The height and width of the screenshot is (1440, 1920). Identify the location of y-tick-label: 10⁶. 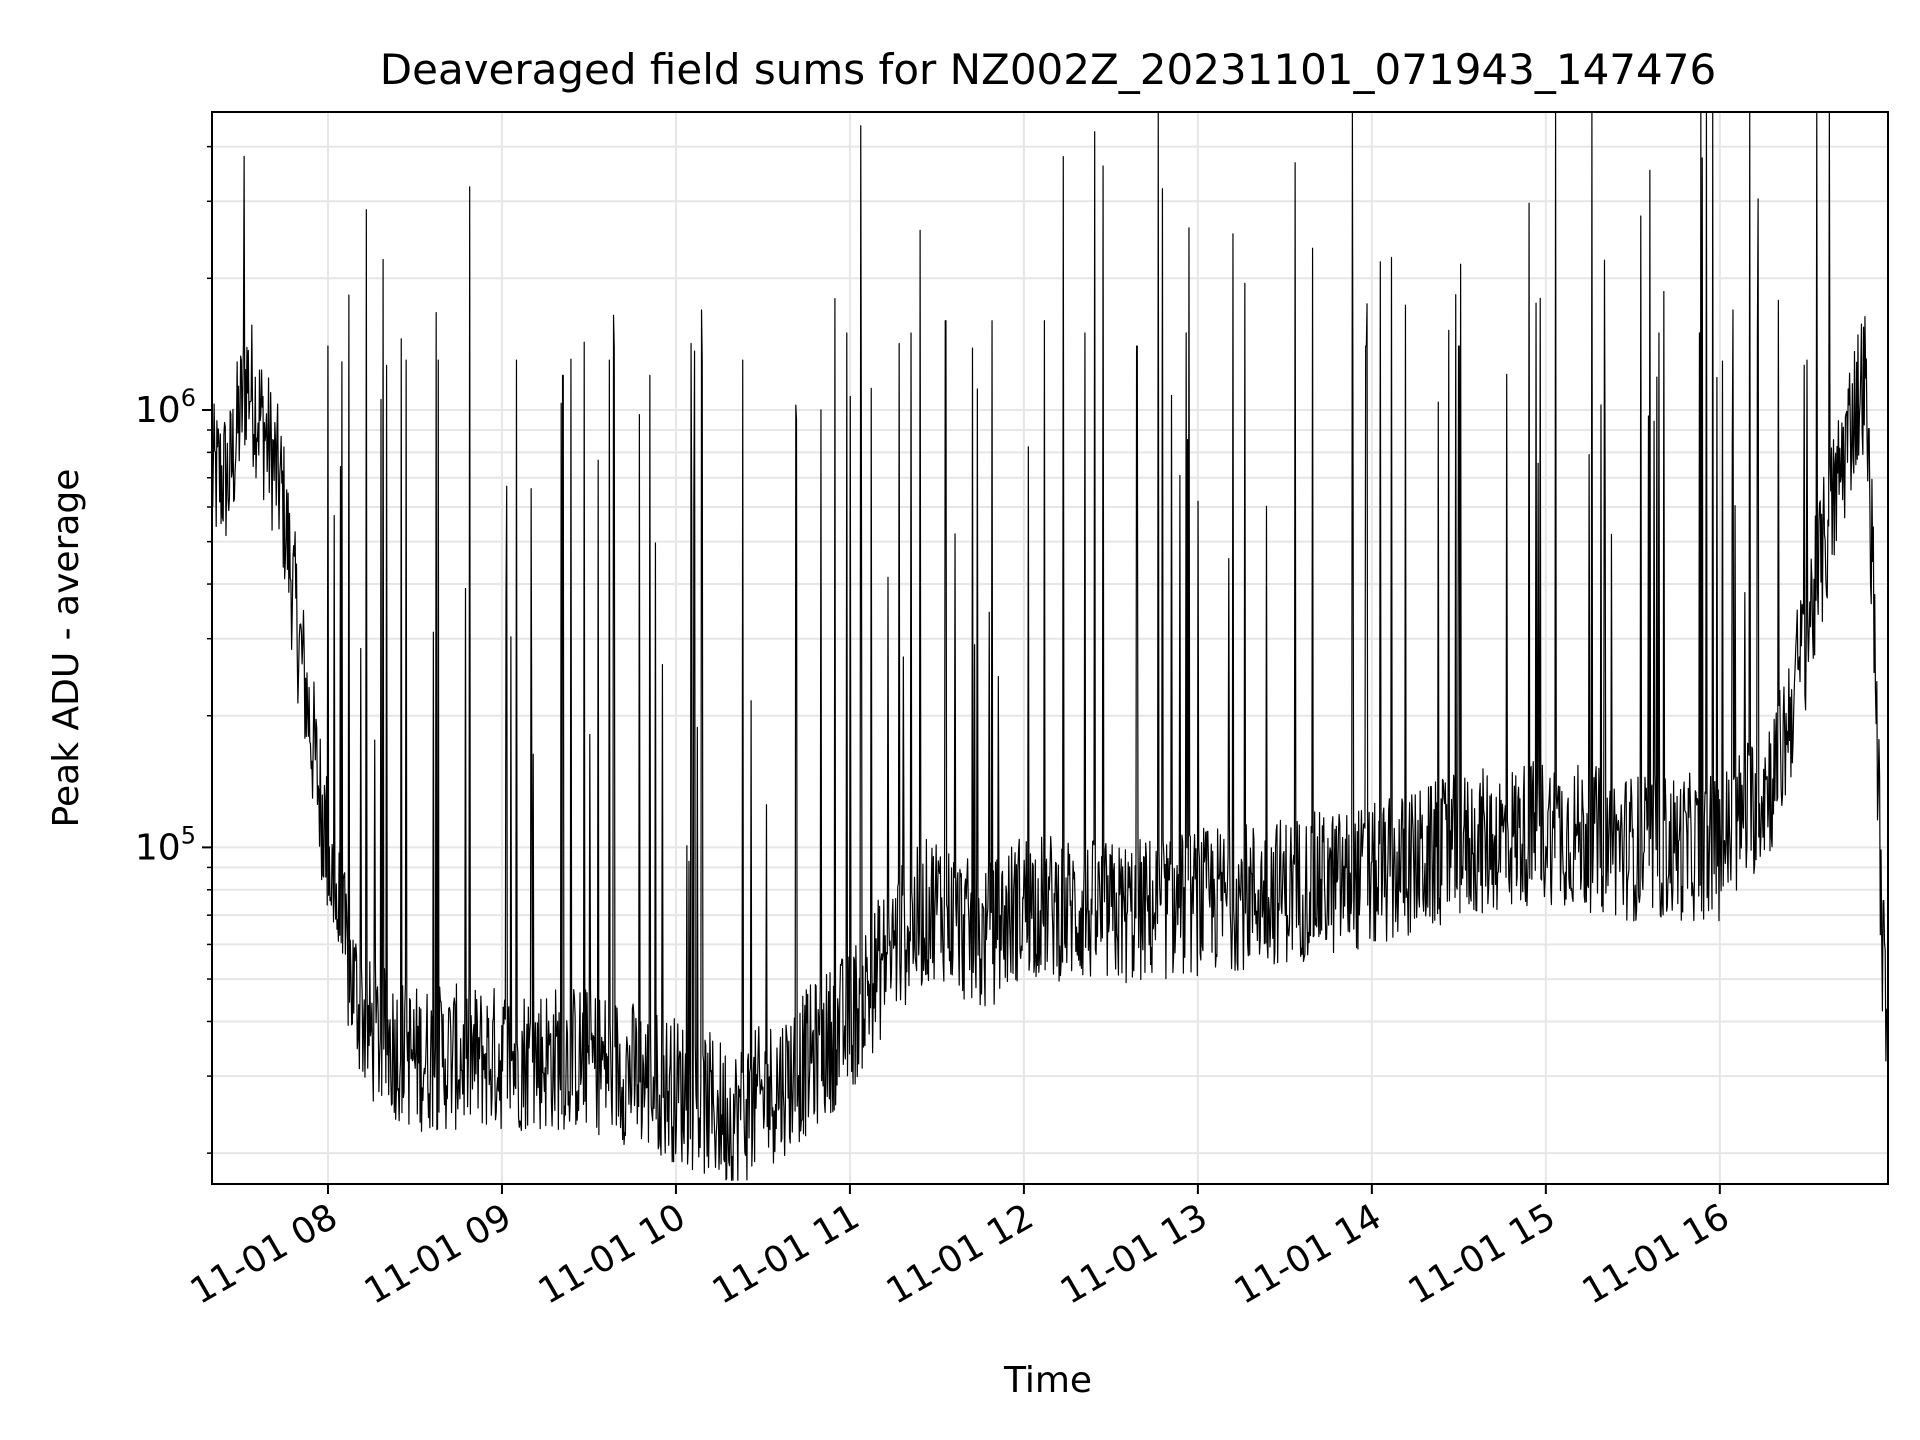
(165, 407).